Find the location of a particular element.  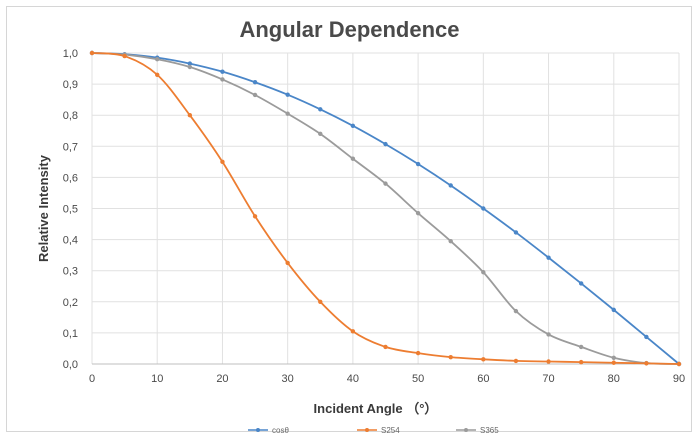

y-tick-label: 0,1 is located at coordinates (70, 334).